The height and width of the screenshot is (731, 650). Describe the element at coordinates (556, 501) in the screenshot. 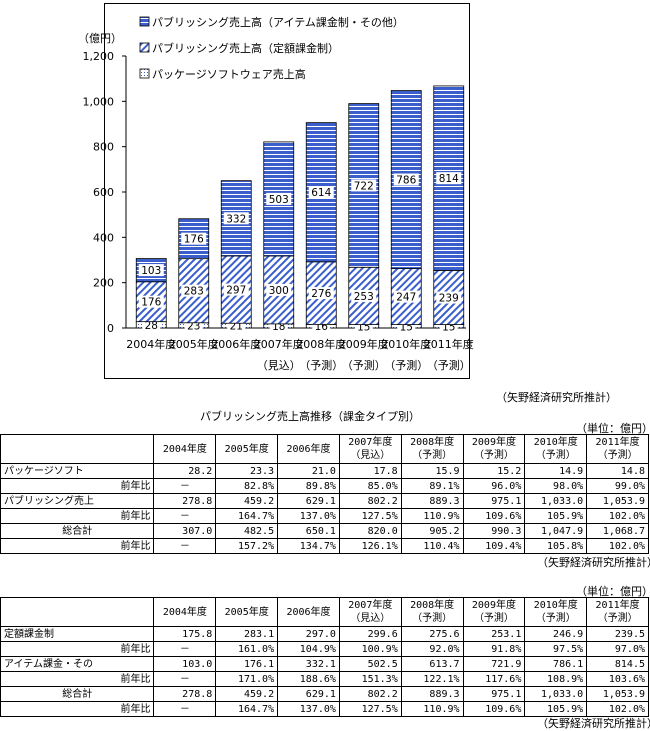

I see `table-cell: 1,033.0` at that location.